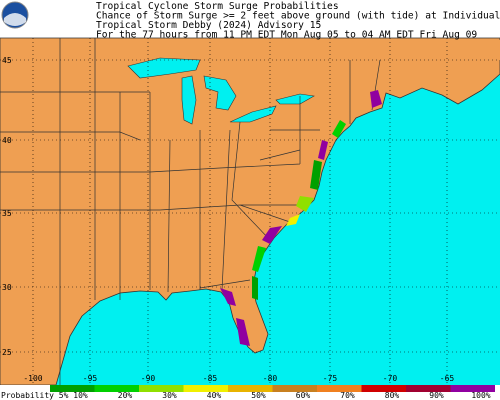 The height and width of the screenshot is (400, 500). Describe the element at coordinates (32, 378) in the screenshot. I see `lon-label: -100` at that location.